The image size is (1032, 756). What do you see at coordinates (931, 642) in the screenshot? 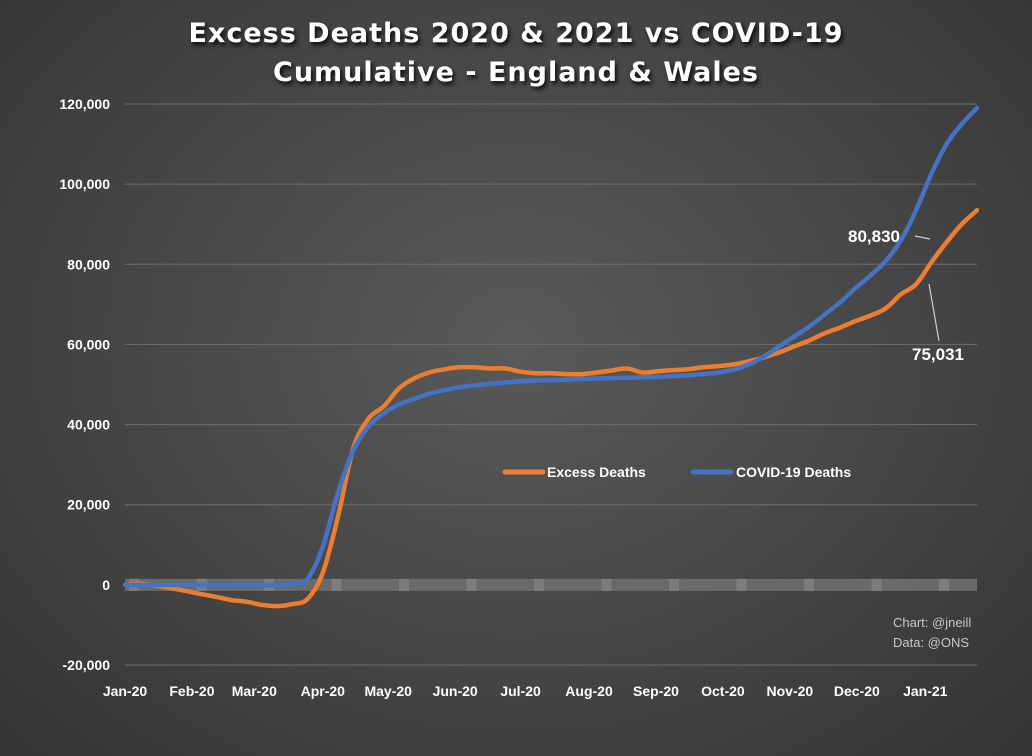
I see `credit-data: Data: @ONS` at bounding box center [931, 642].